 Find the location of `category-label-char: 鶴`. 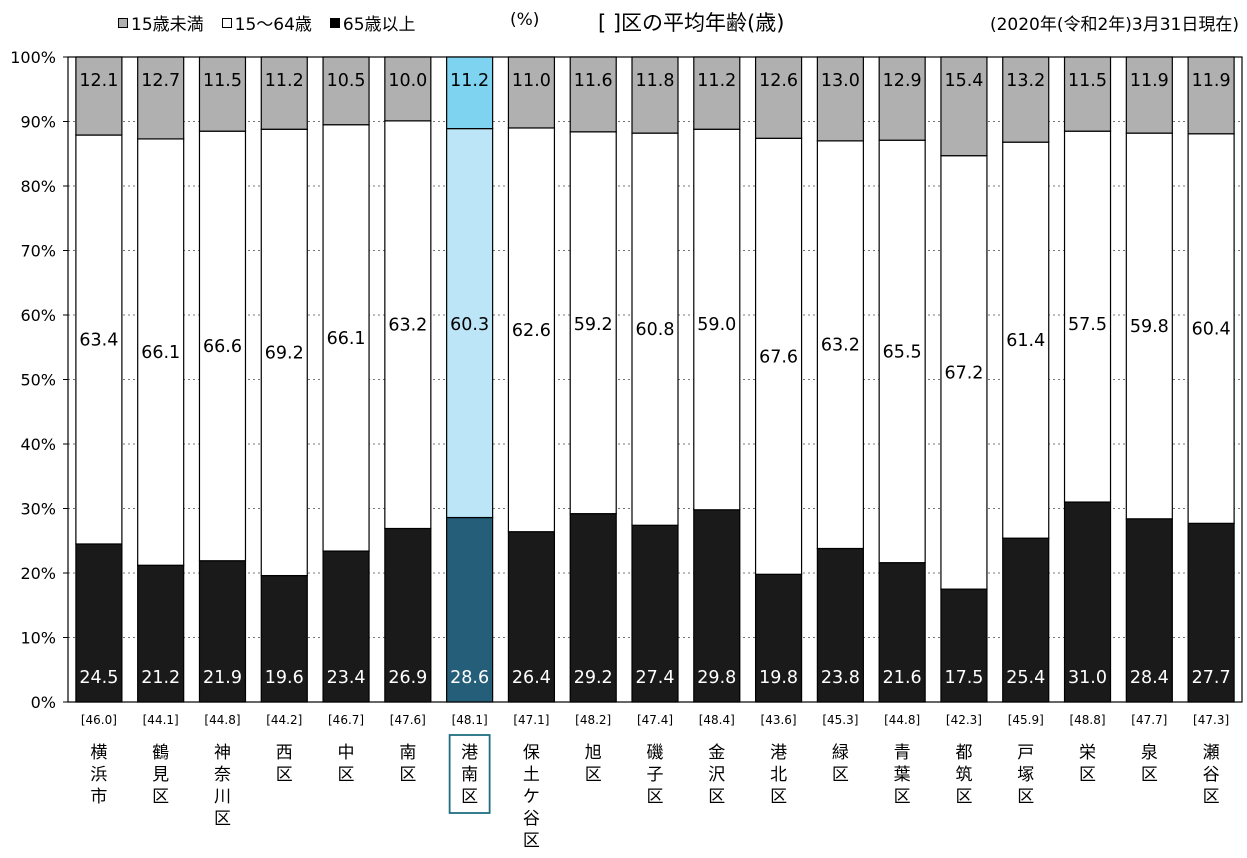

category-label-char: 鶴 is located at coordinates (160, 753).